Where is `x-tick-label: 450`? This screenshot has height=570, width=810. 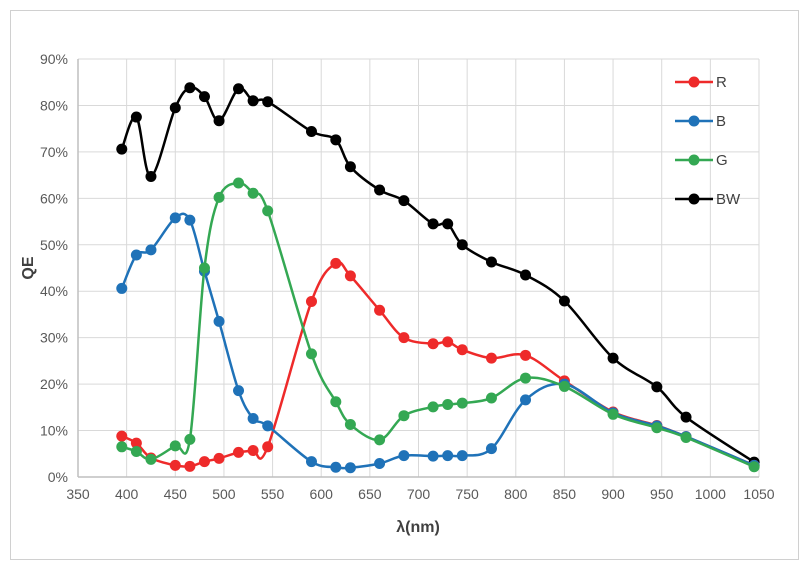 x-tick-label: 450 is located at coordinates (176, 494).